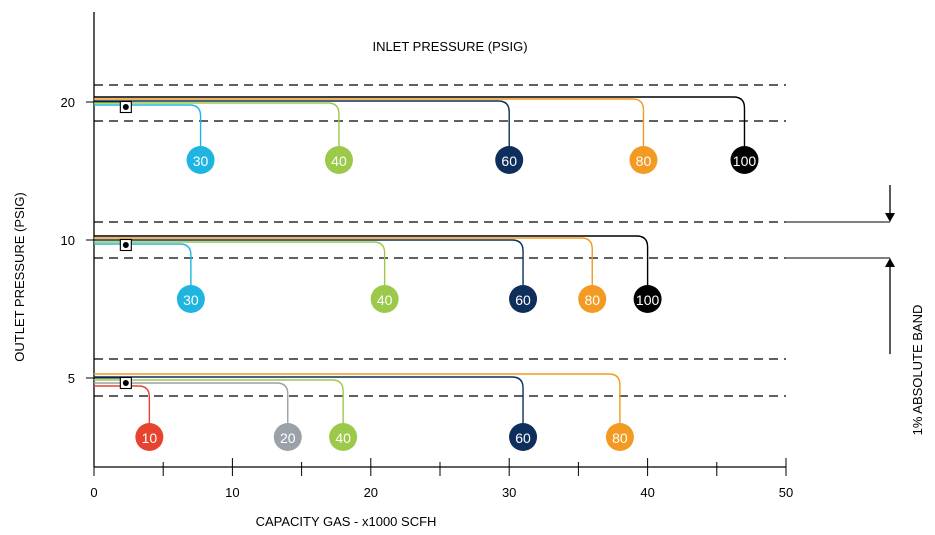  I want to click on x-axis-ticks: 0 10 20 30 40 50, so click(441, 479).